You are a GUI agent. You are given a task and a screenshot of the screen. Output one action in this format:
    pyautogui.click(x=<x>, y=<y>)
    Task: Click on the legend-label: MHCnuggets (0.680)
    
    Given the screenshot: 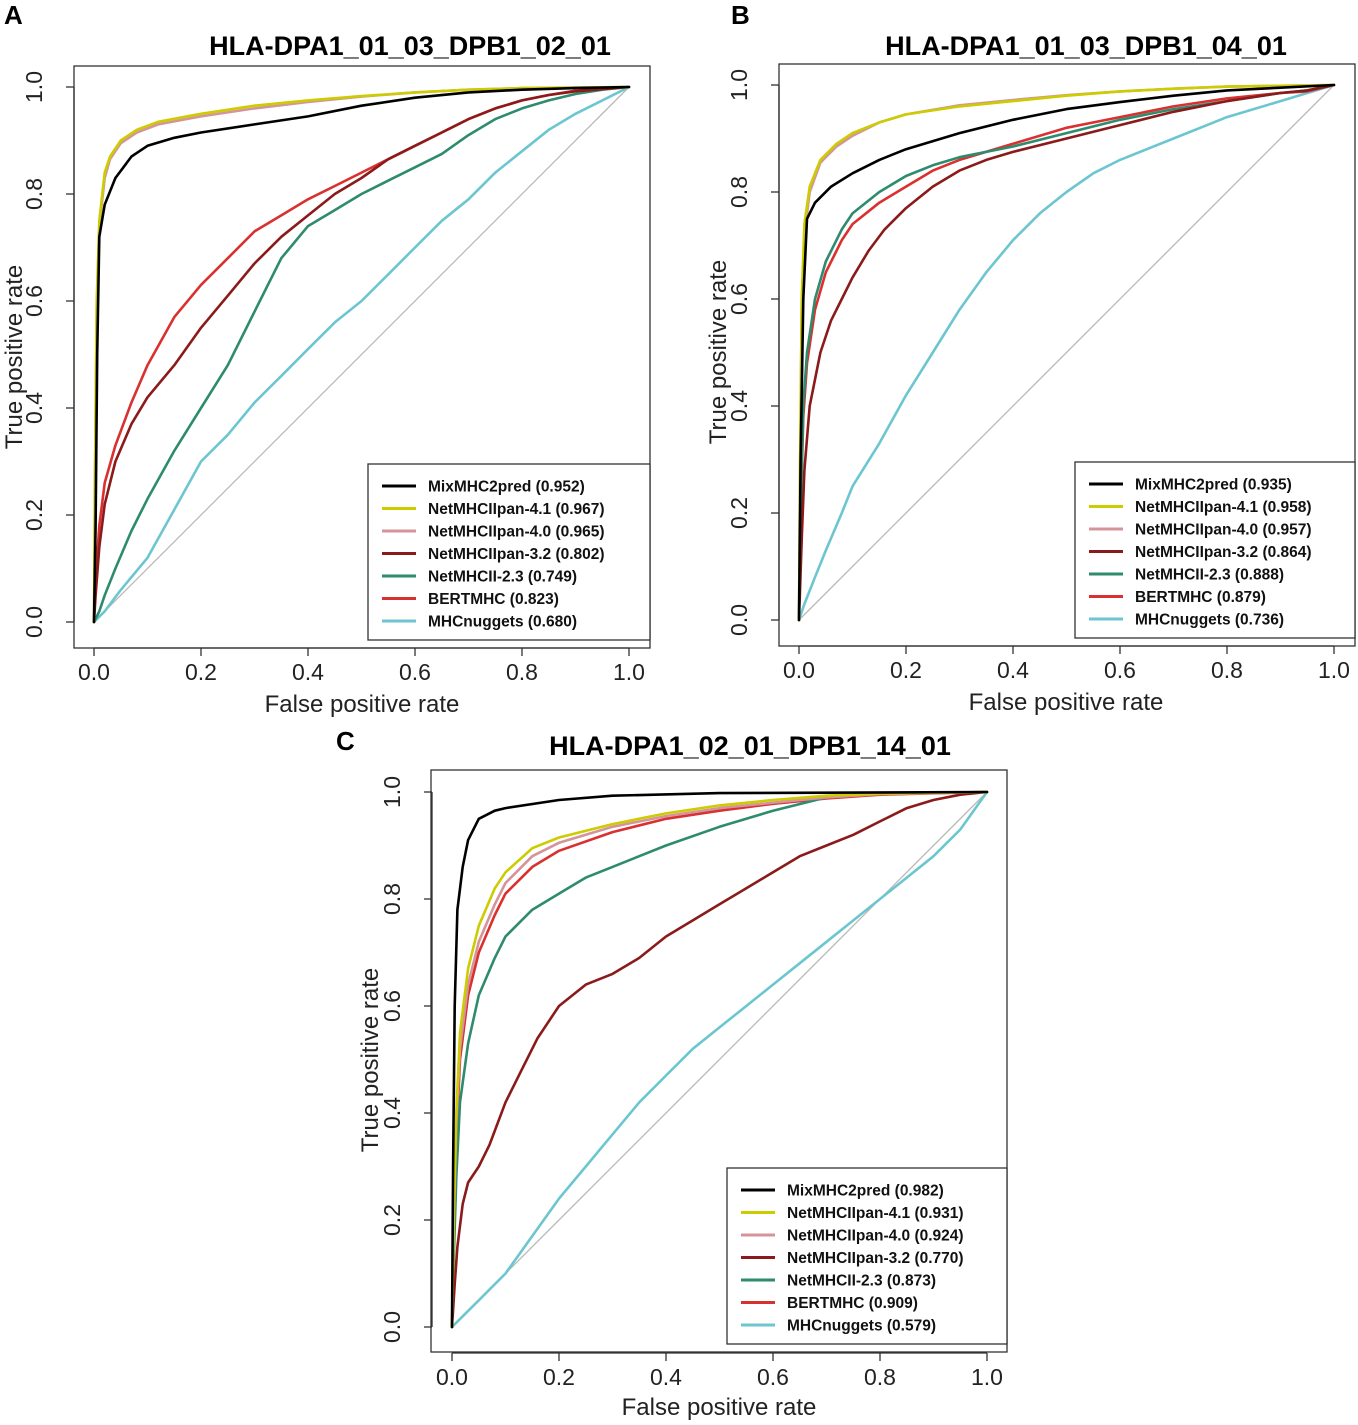 What is the action you would take?
    pyautogui.click(x=502, y=622)
    